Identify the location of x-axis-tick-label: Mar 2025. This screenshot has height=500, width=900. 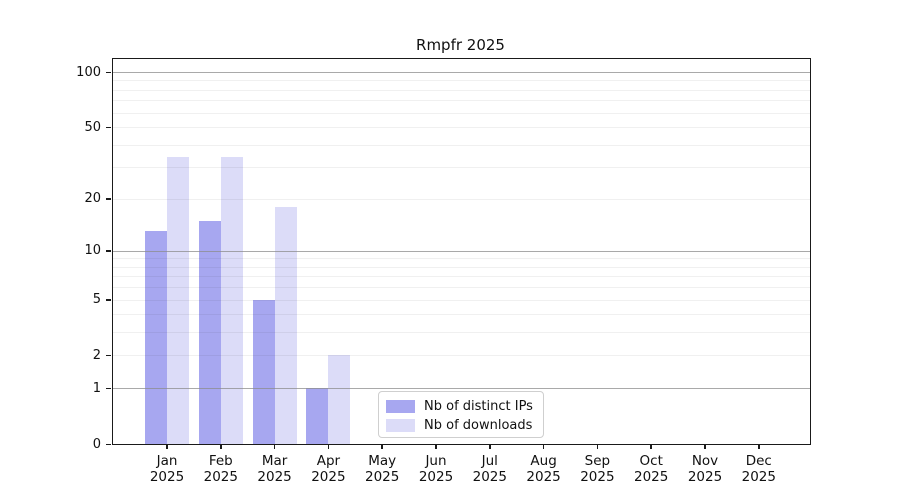
(274, 469).